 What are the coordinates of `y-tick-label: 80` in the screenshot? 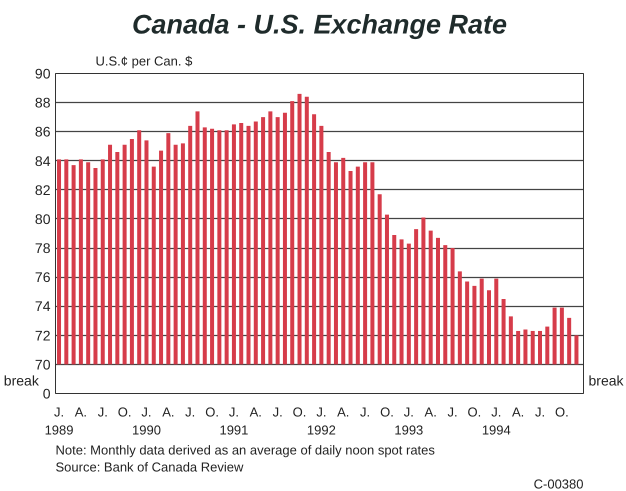 It's located at (42, 218).